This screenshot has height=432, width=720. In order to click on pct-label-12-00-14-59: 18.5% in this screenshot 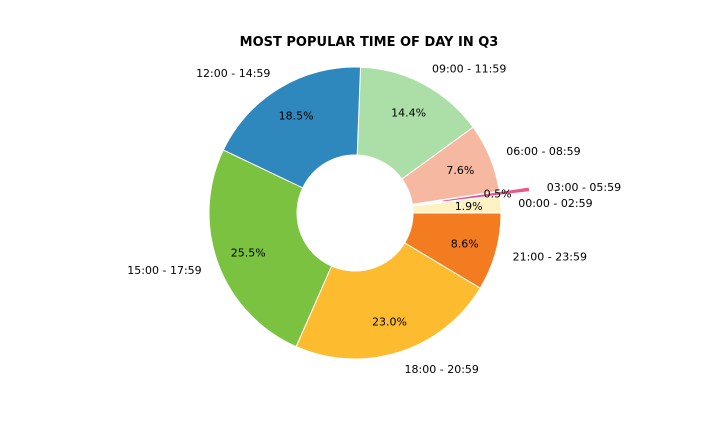, I will do `click(296, 116)`.